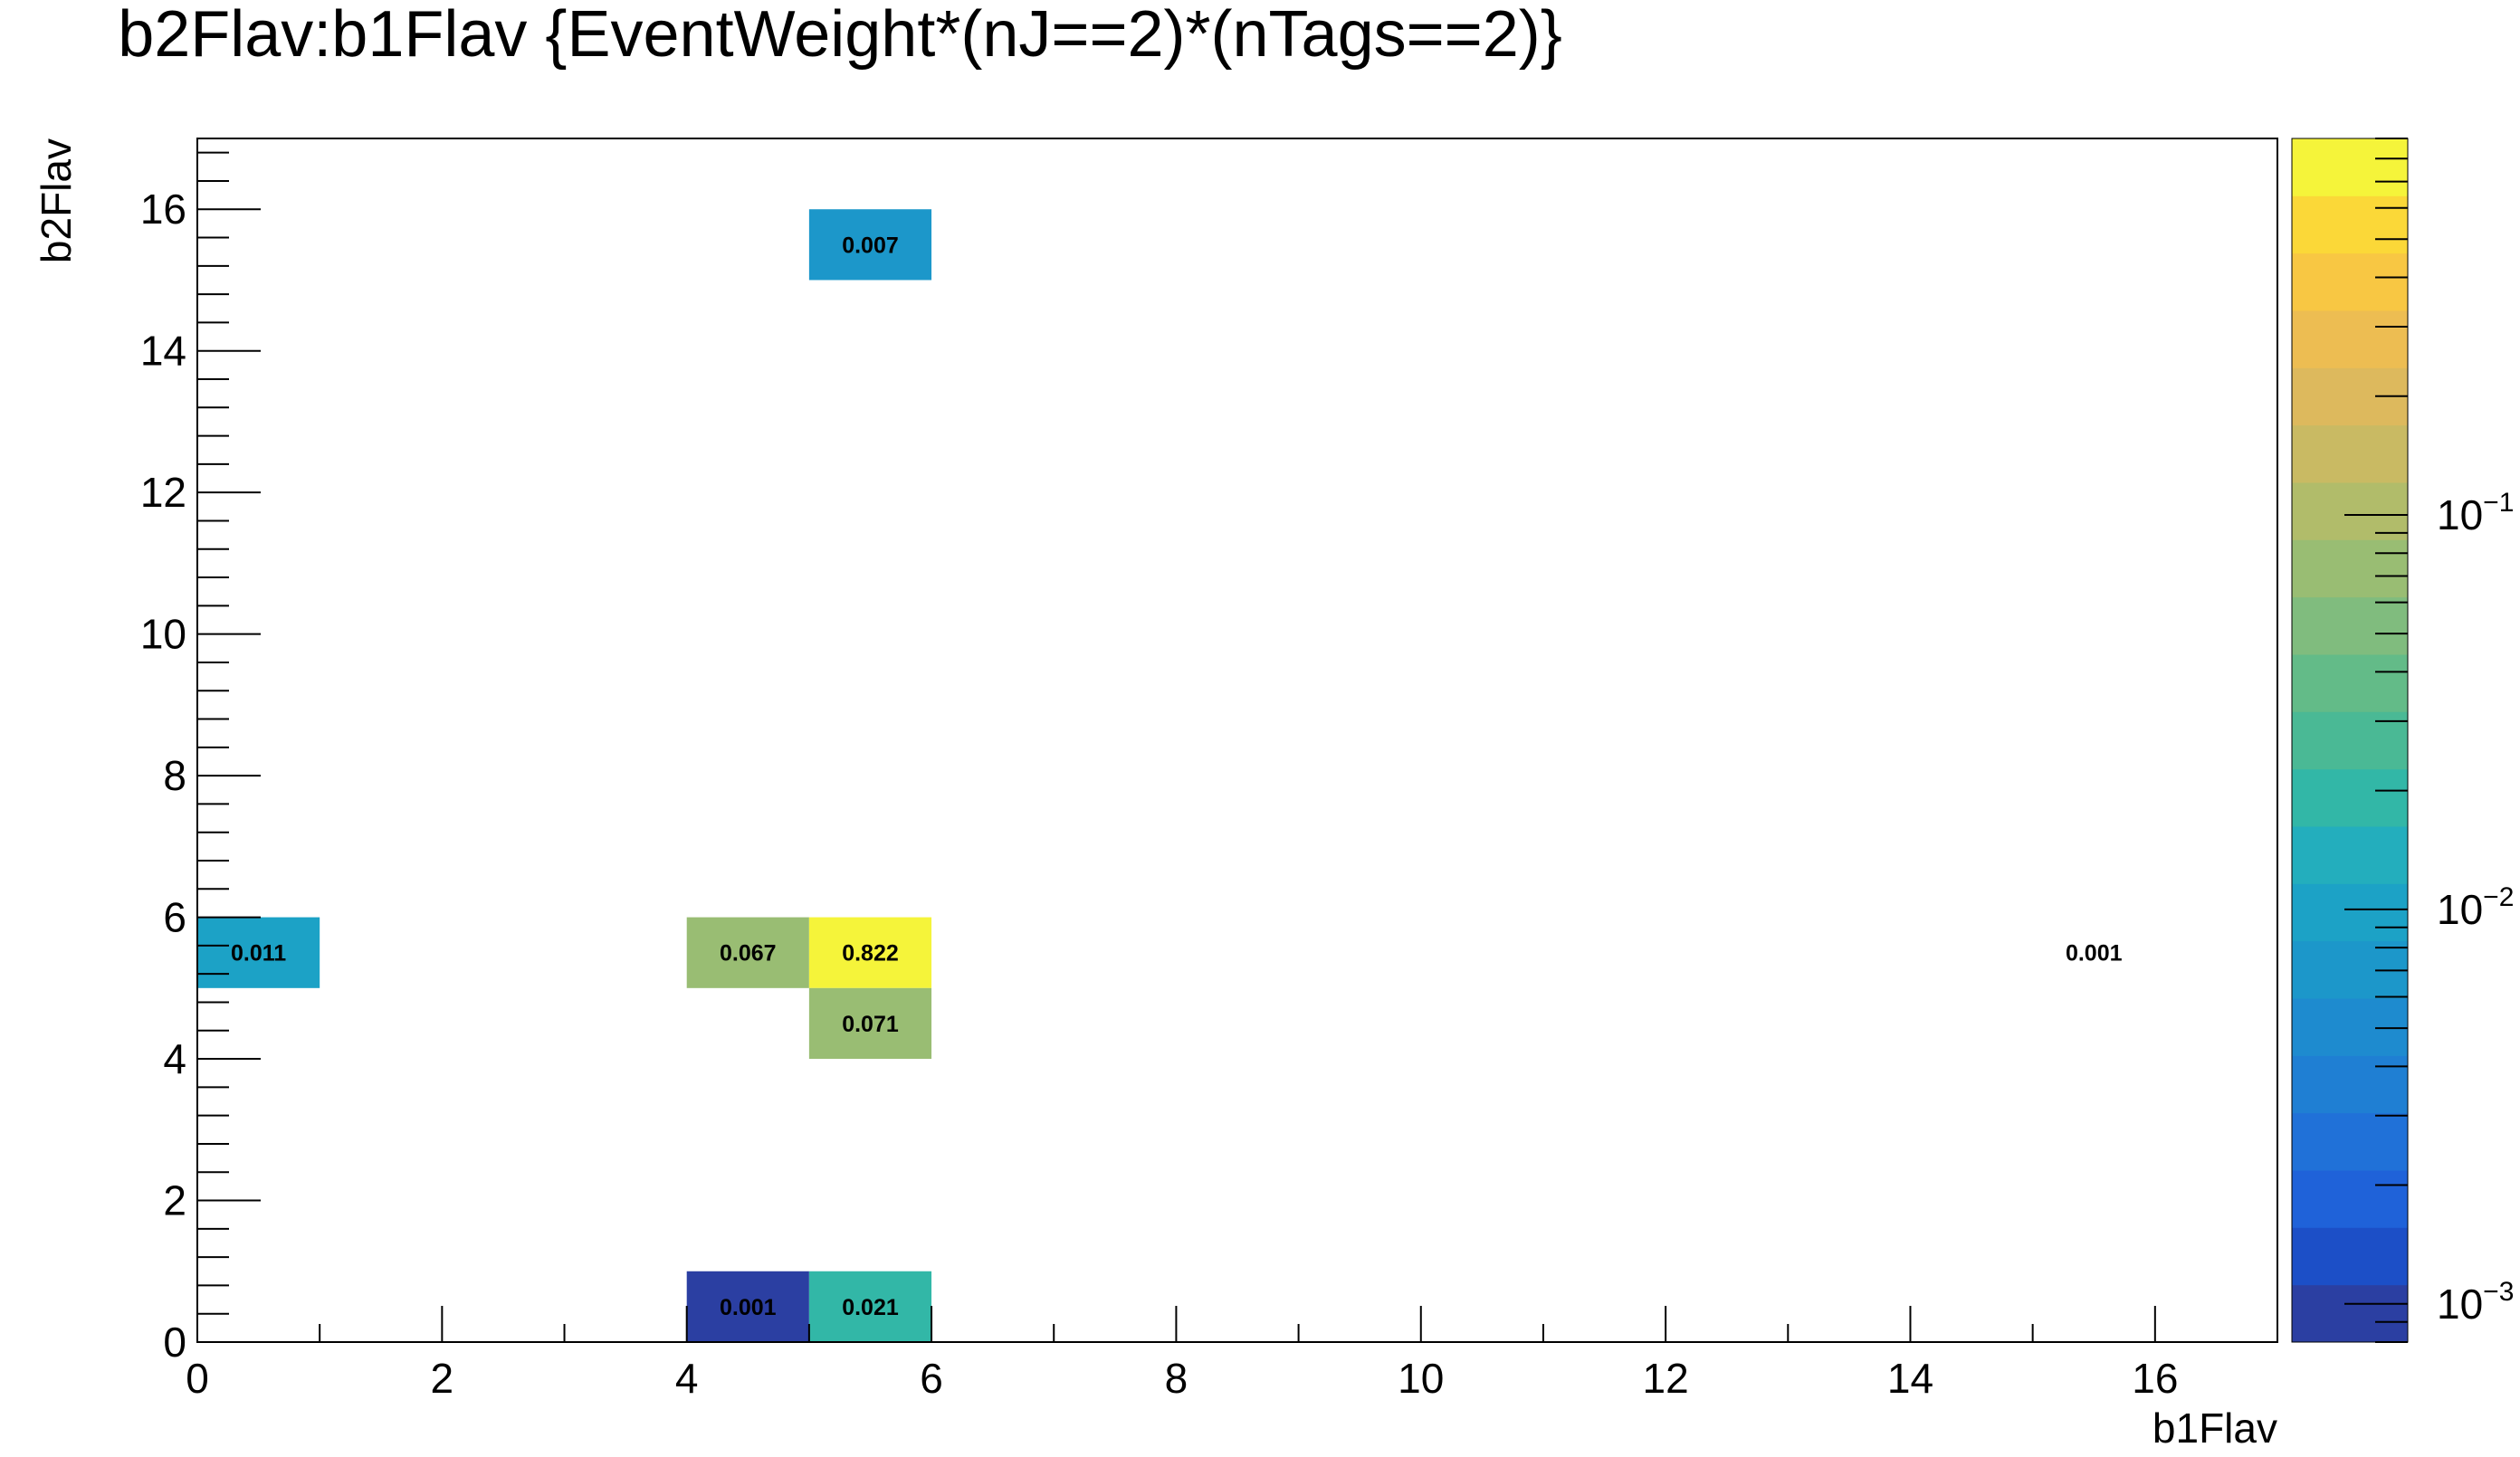  What do you see at coordinates (2475, 513) in the screenshot?
I see `colorbar-tick-label: 10⁻¹` at bounding box center [2475, 513].